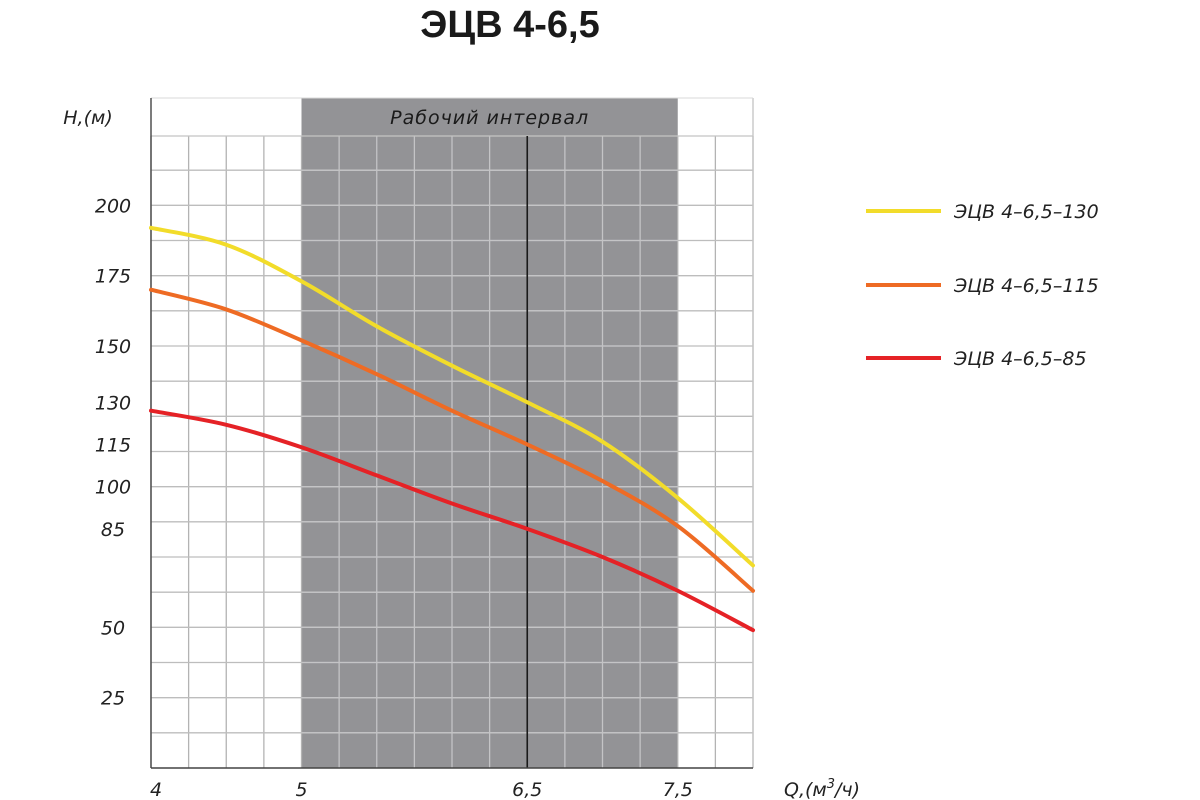  What do you see at coordinates (113, 530) in the screenshot?
I see `y-tick-label: 85` at bounding box center [113, 530].